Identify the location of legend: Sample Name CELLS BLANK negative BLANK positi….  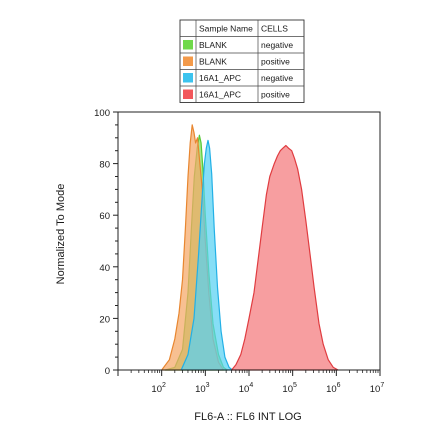
(242, 61).